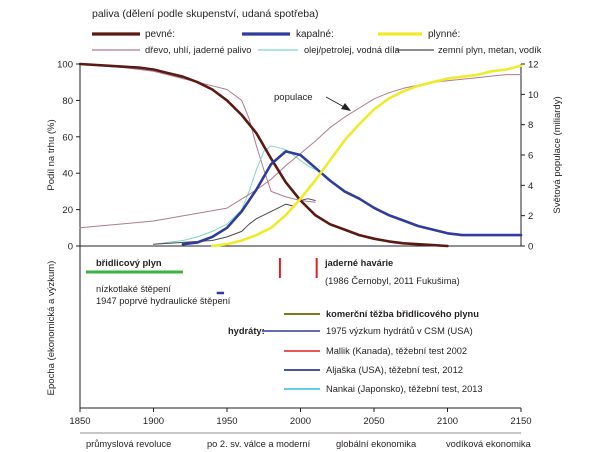 The image size is (600, 452). I want to click on x-tick-label: 2050, so click(373, 421).